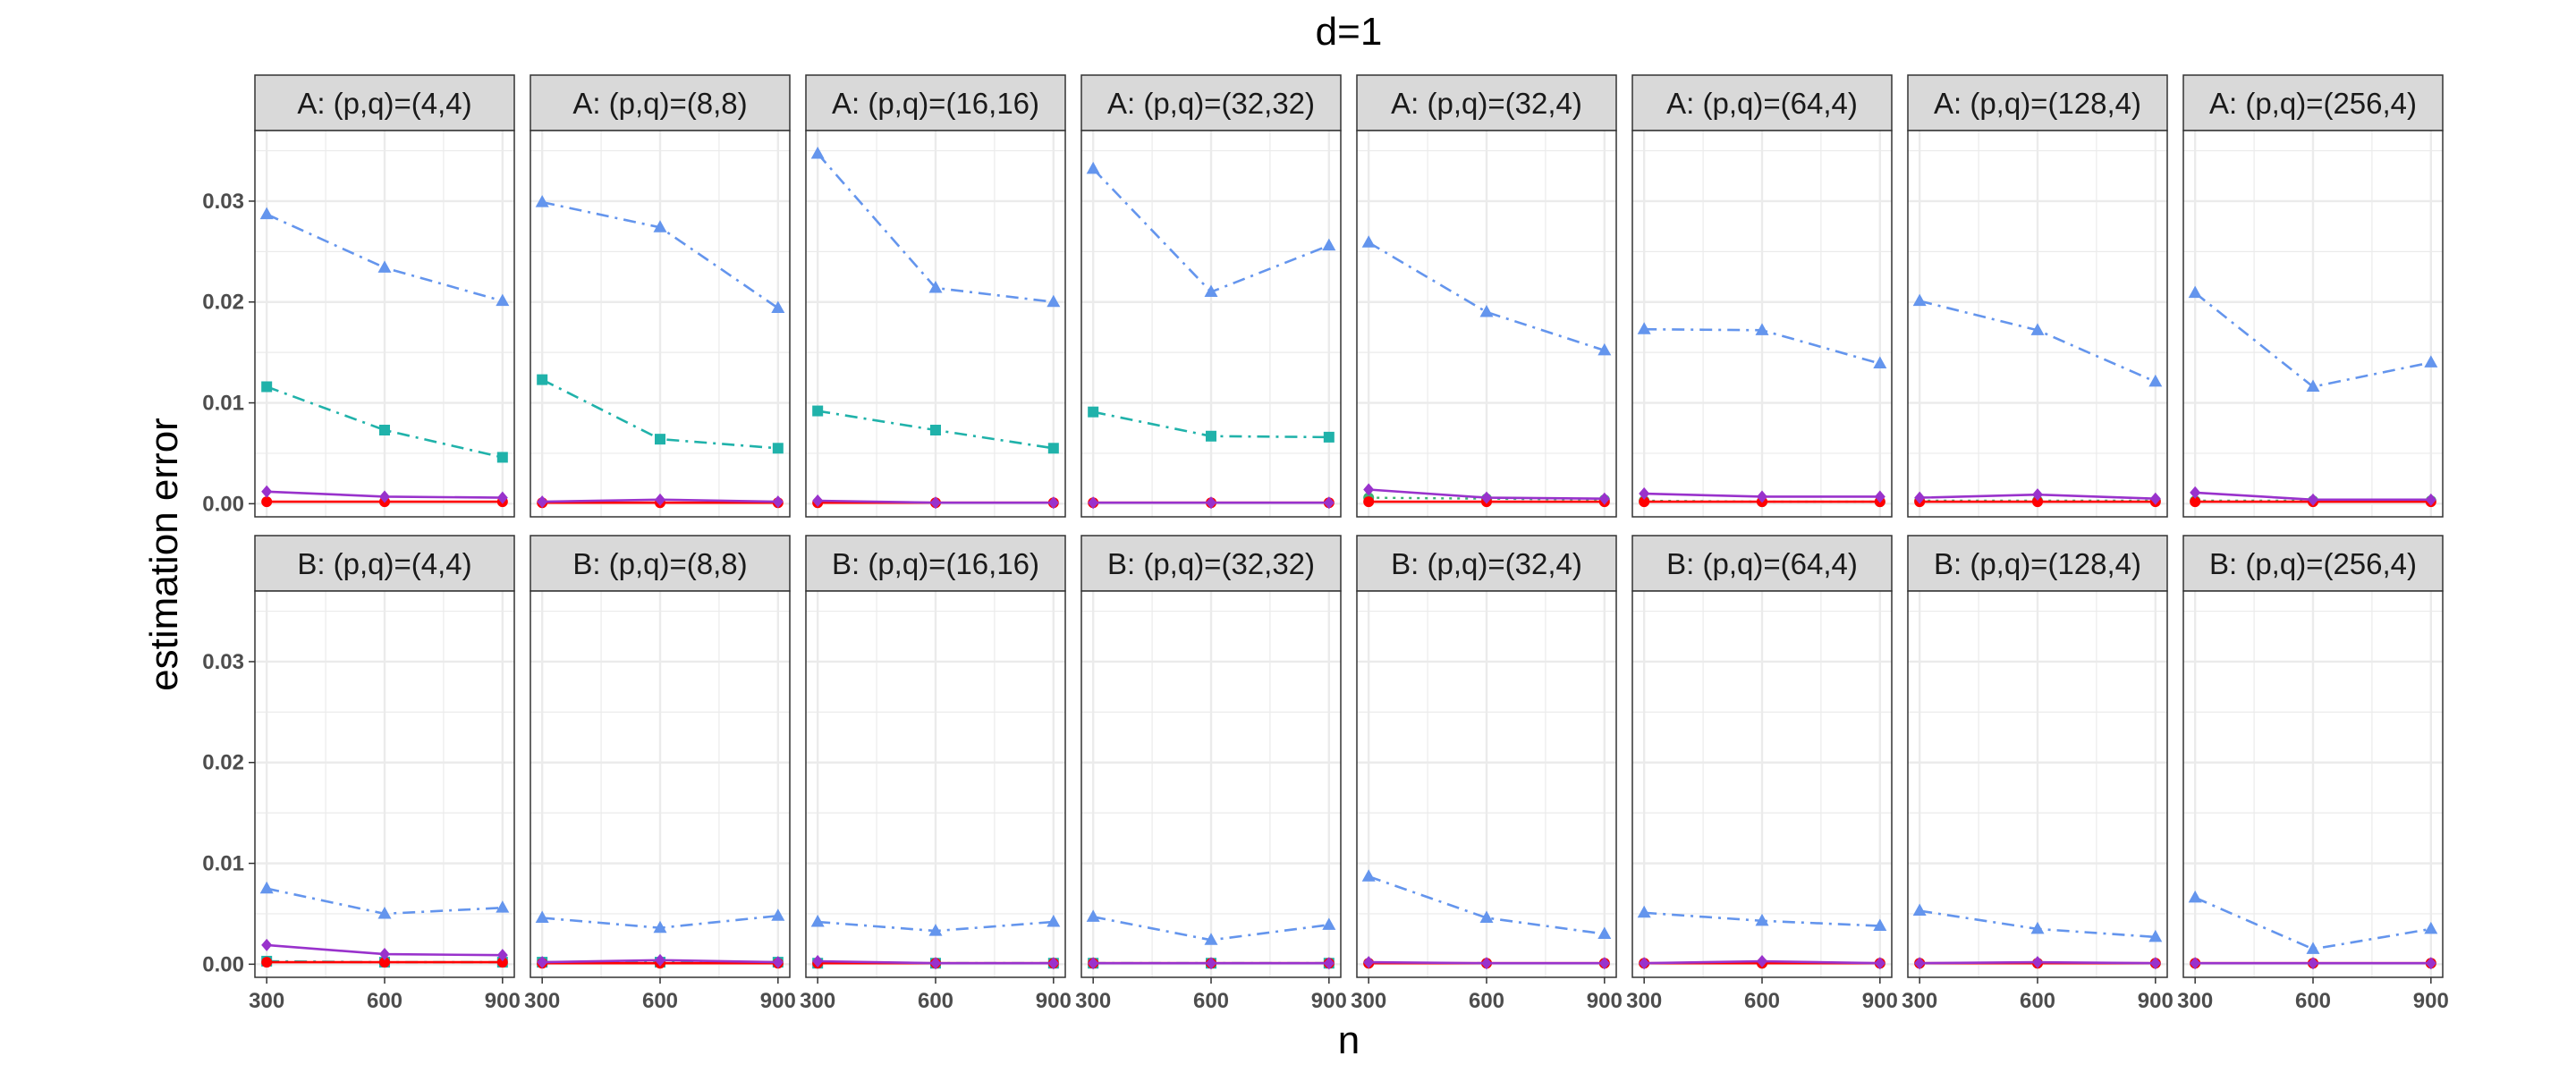 Image resolution: width=2576 pixels, height=1073 pixels. I want to click on facet-strip-label: A: (p,q)=(8,8), so click(659, 103).